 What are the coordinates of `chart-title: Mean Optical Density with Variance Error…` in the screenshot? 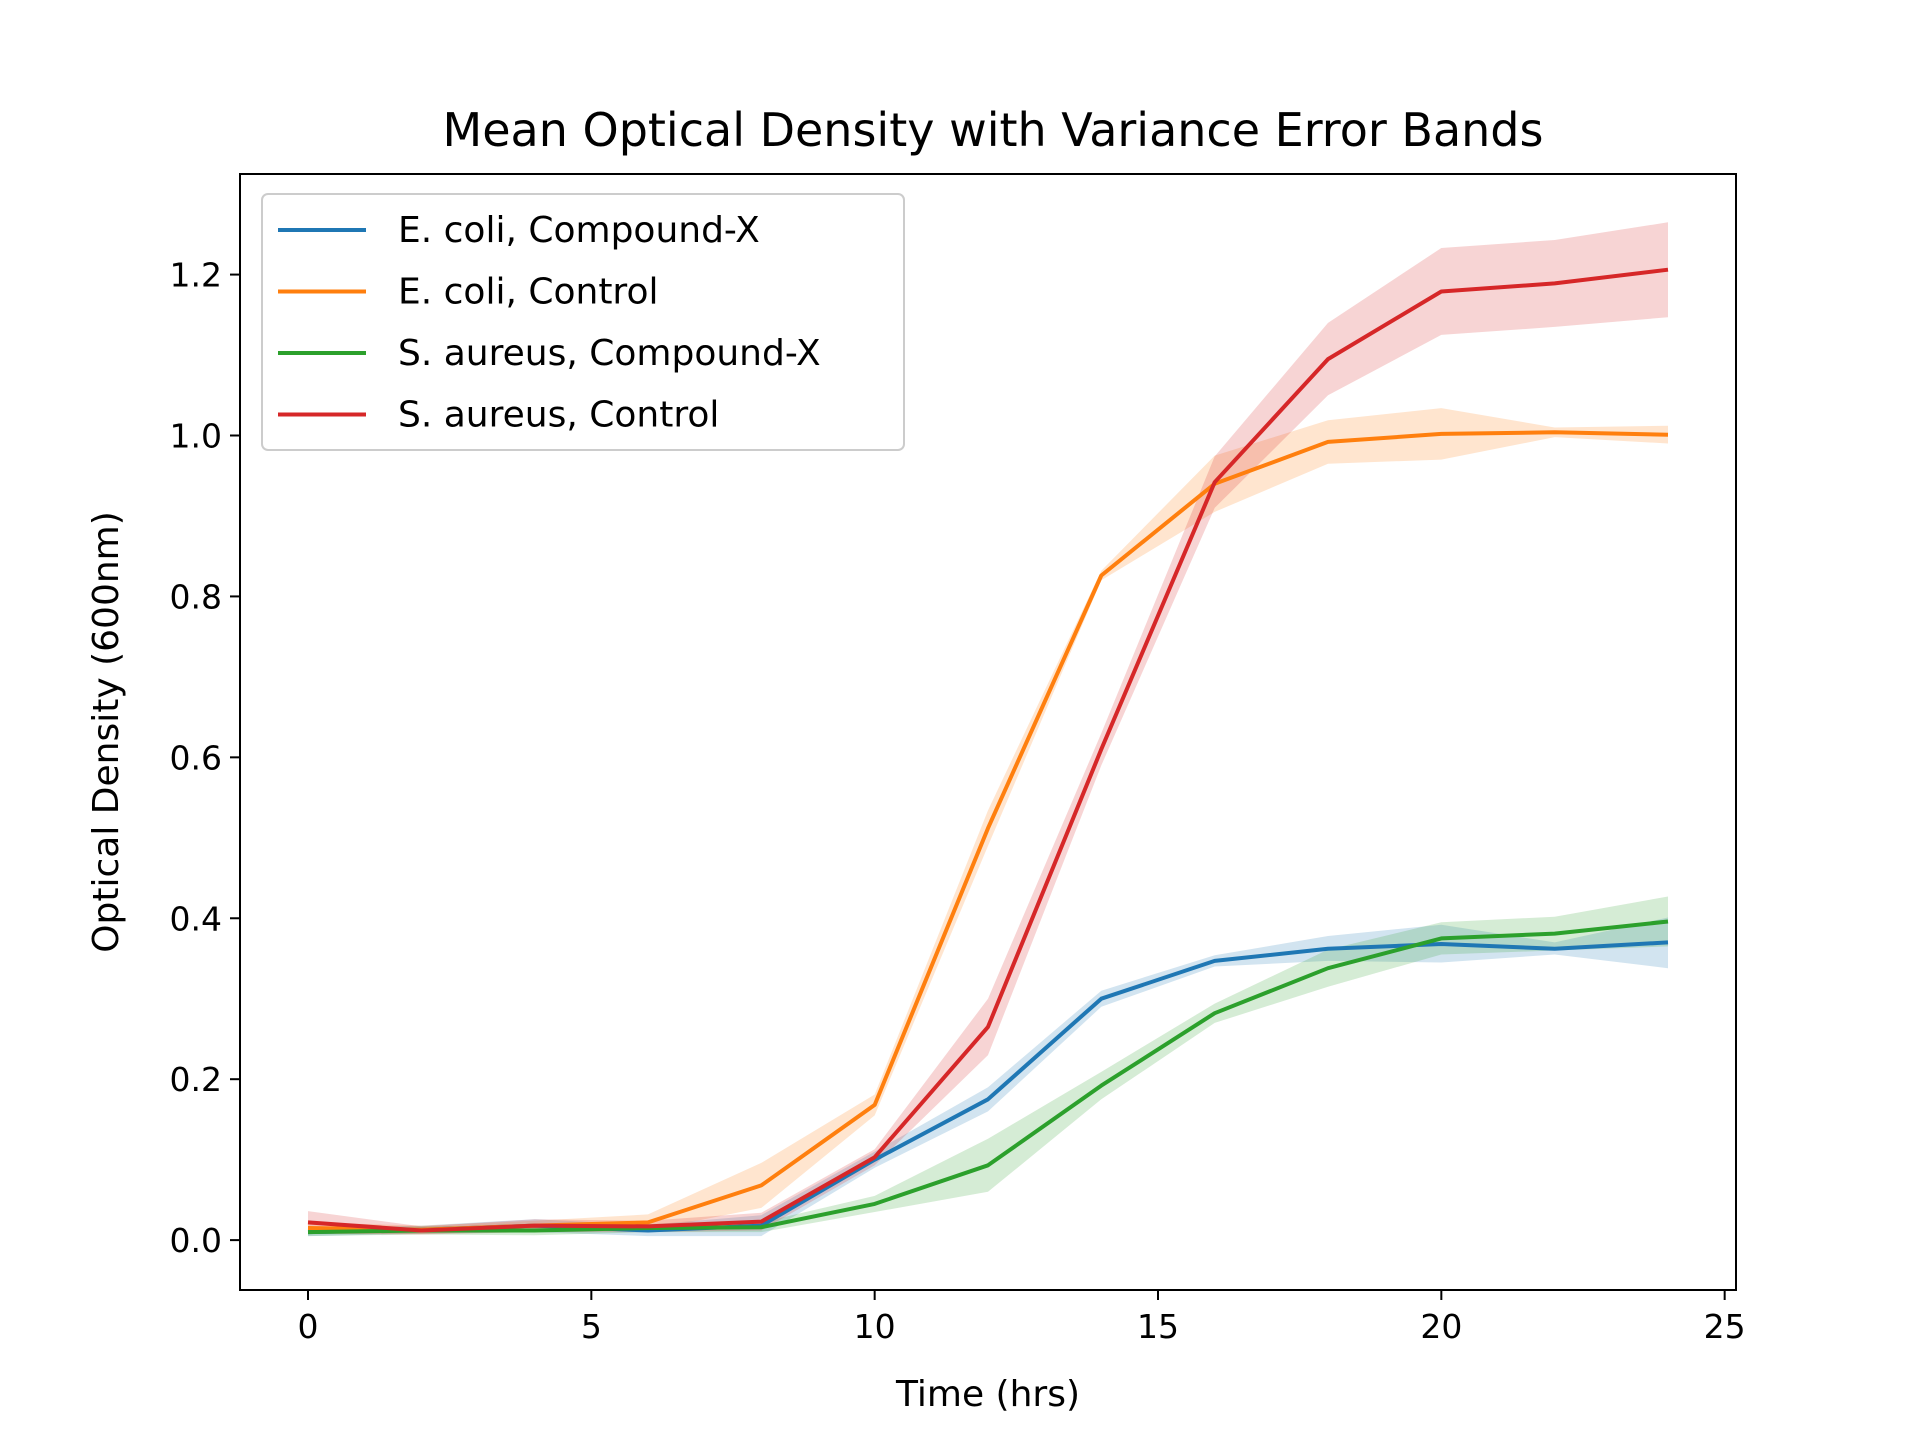 It's located at (993, 130).